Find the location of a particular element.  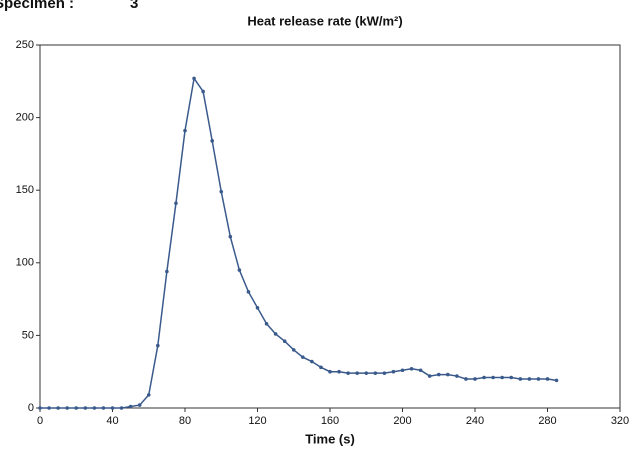

x-tick-label: 0 is located at coordinates (40, 421).